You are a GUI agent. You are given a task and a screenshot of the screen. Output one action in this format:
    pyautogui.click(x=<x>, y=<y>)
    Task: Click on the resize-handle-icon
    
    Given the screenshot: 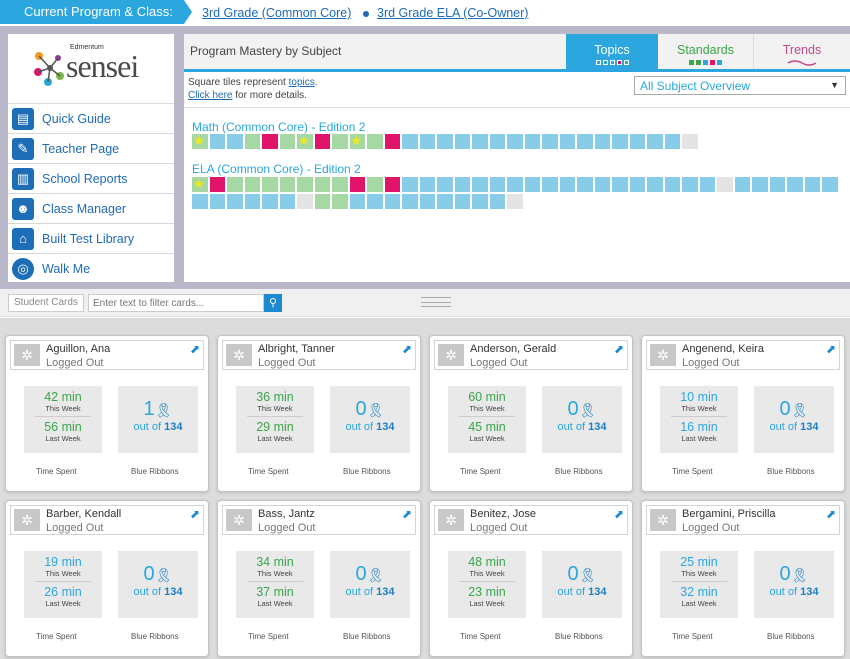 What is the action you would take?
    pyautogui.click(x=436, y=302)
    